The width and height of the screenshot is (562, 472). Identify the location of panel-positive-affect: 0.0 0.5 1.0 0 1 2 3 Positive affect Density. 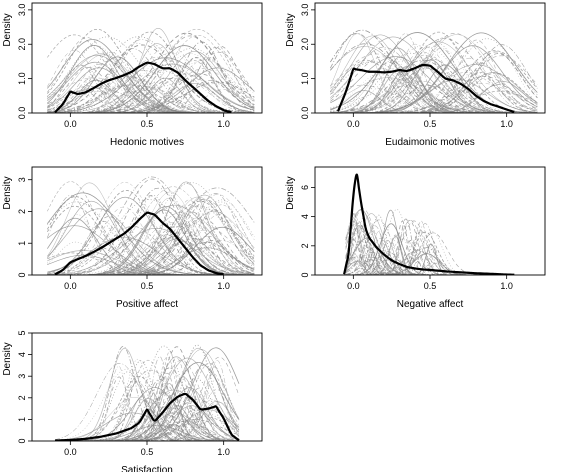
(132, 238).